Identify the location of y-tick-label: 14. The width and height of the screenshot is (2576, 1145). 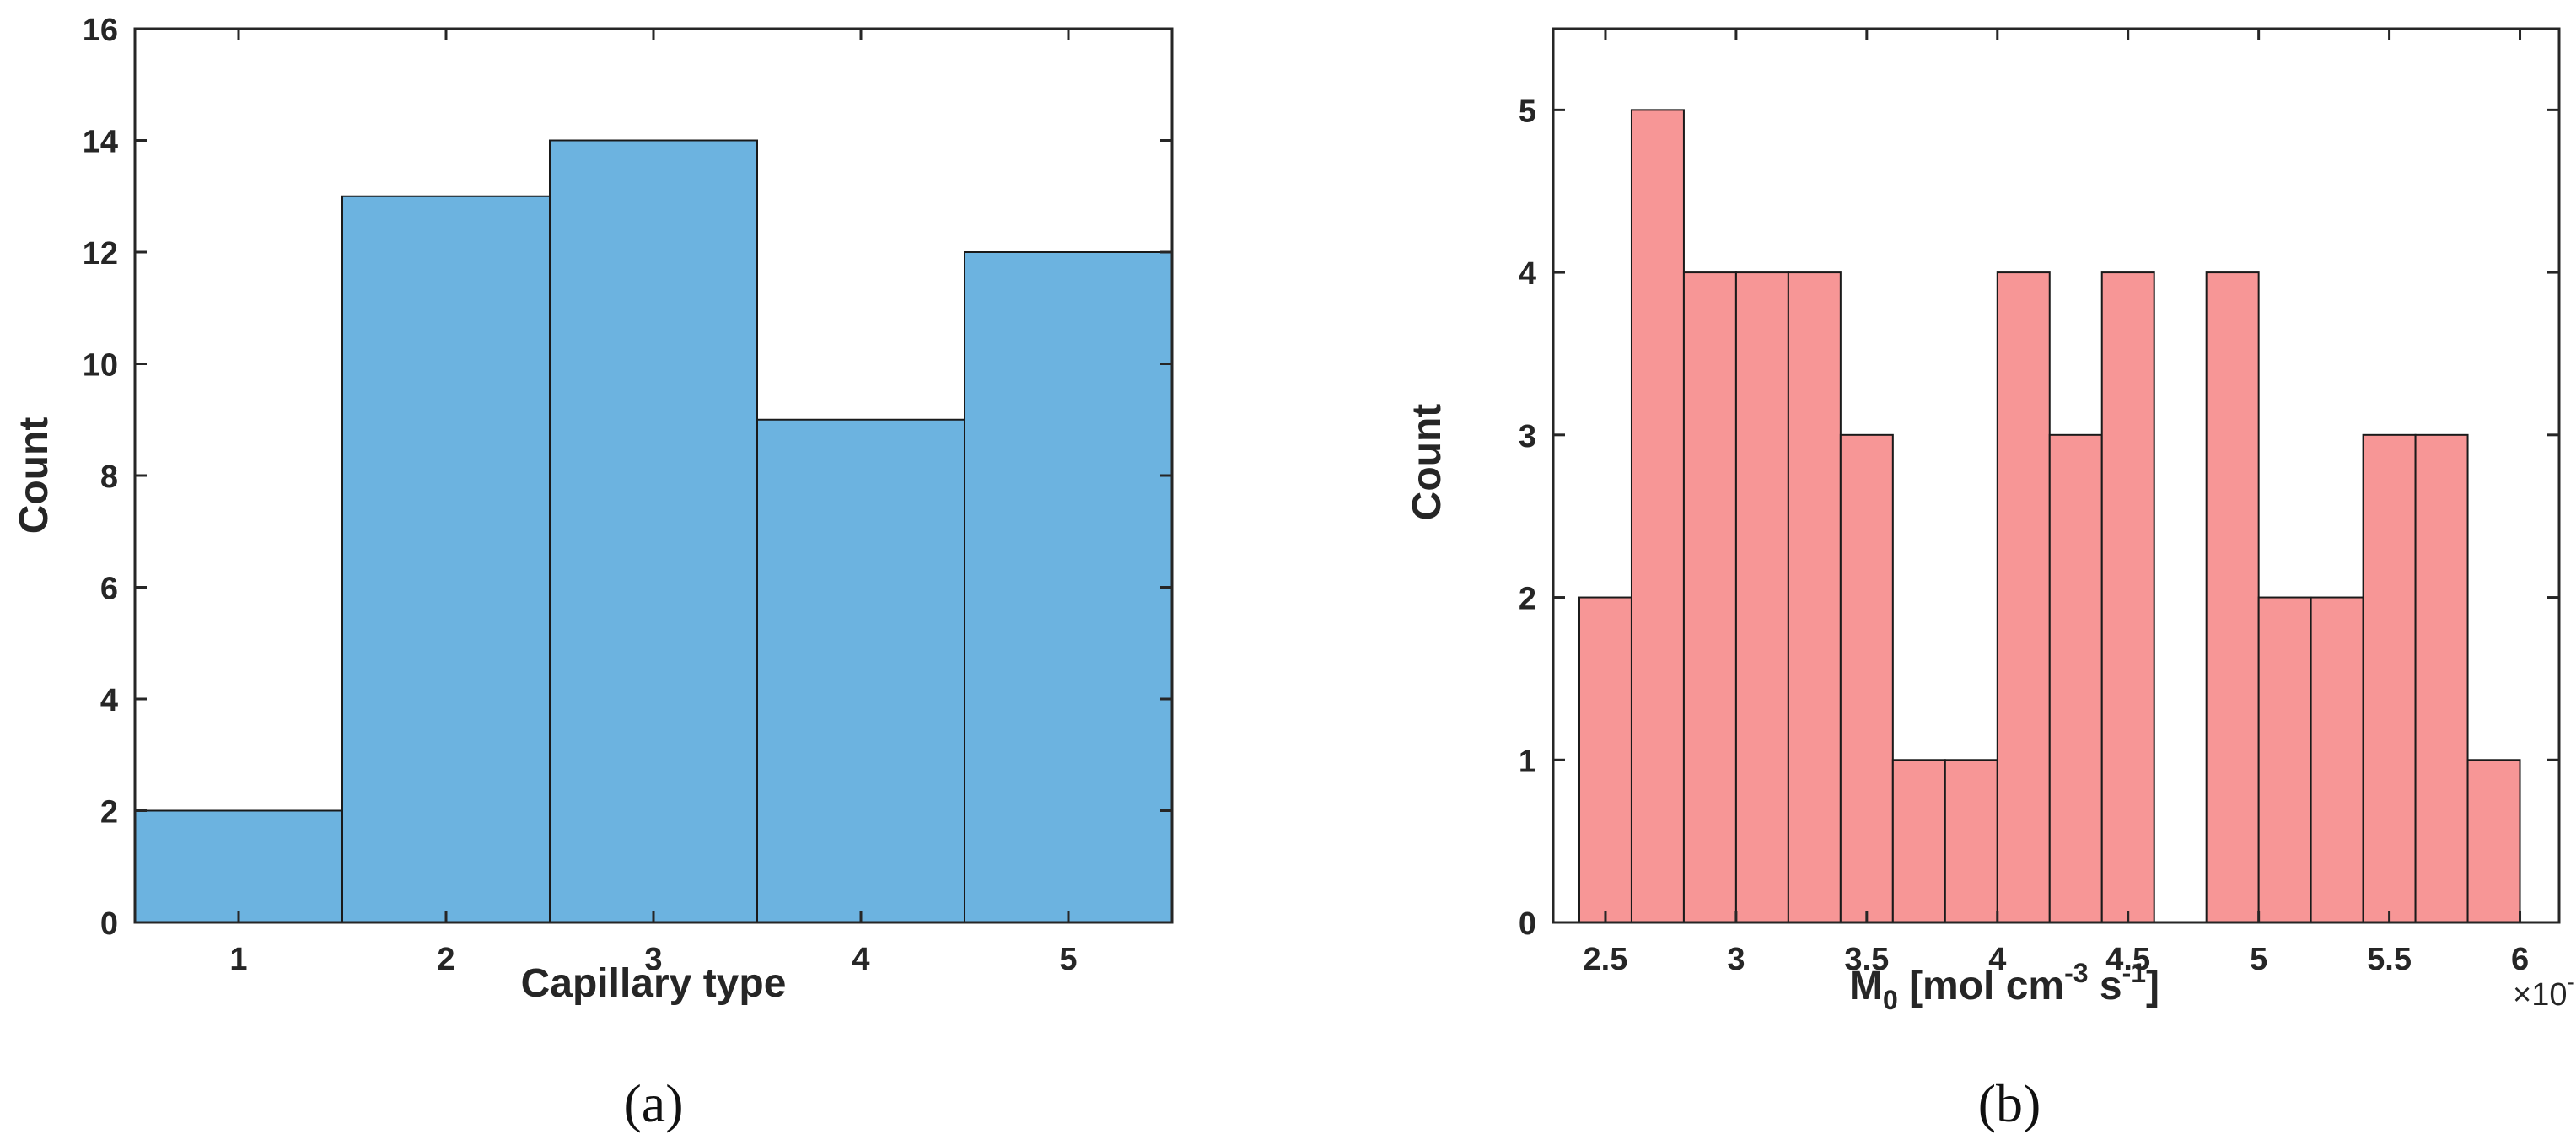
(100, 142).